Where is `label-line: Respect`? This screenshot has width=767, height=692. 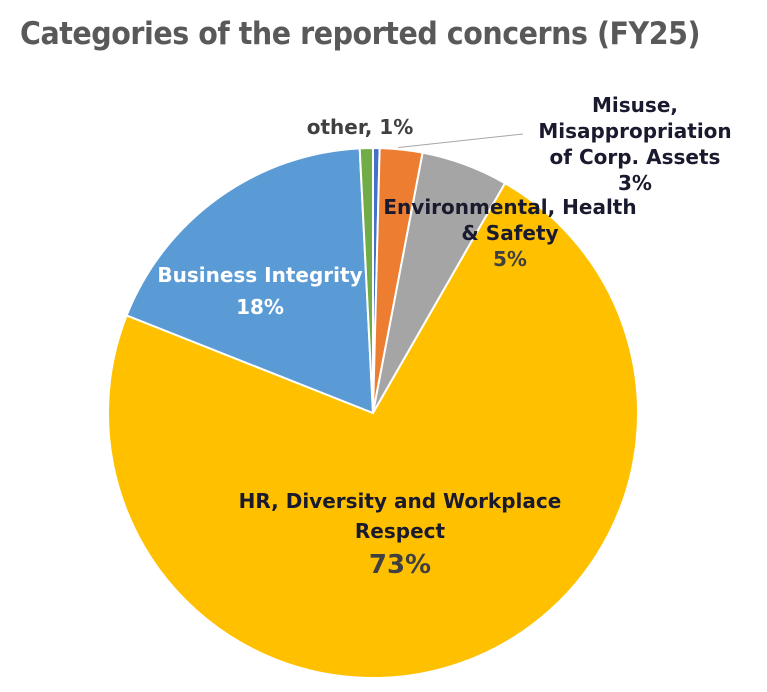 label-line: Respect is located at coordinates (400, 531).